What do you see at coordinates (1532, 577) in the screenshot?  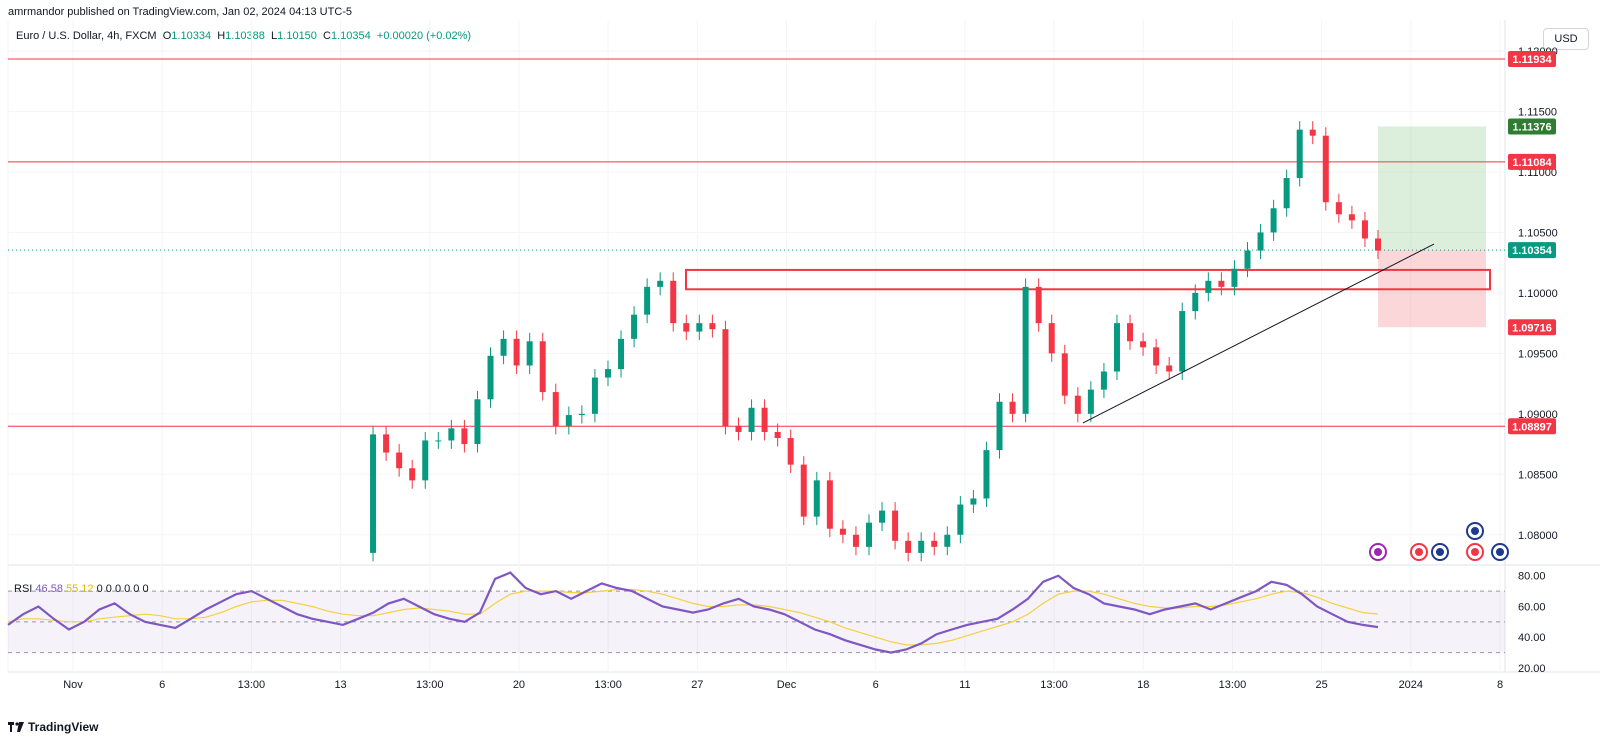 I see `rsi-tick-label: 80.00` at bounding box center [1532, 577].